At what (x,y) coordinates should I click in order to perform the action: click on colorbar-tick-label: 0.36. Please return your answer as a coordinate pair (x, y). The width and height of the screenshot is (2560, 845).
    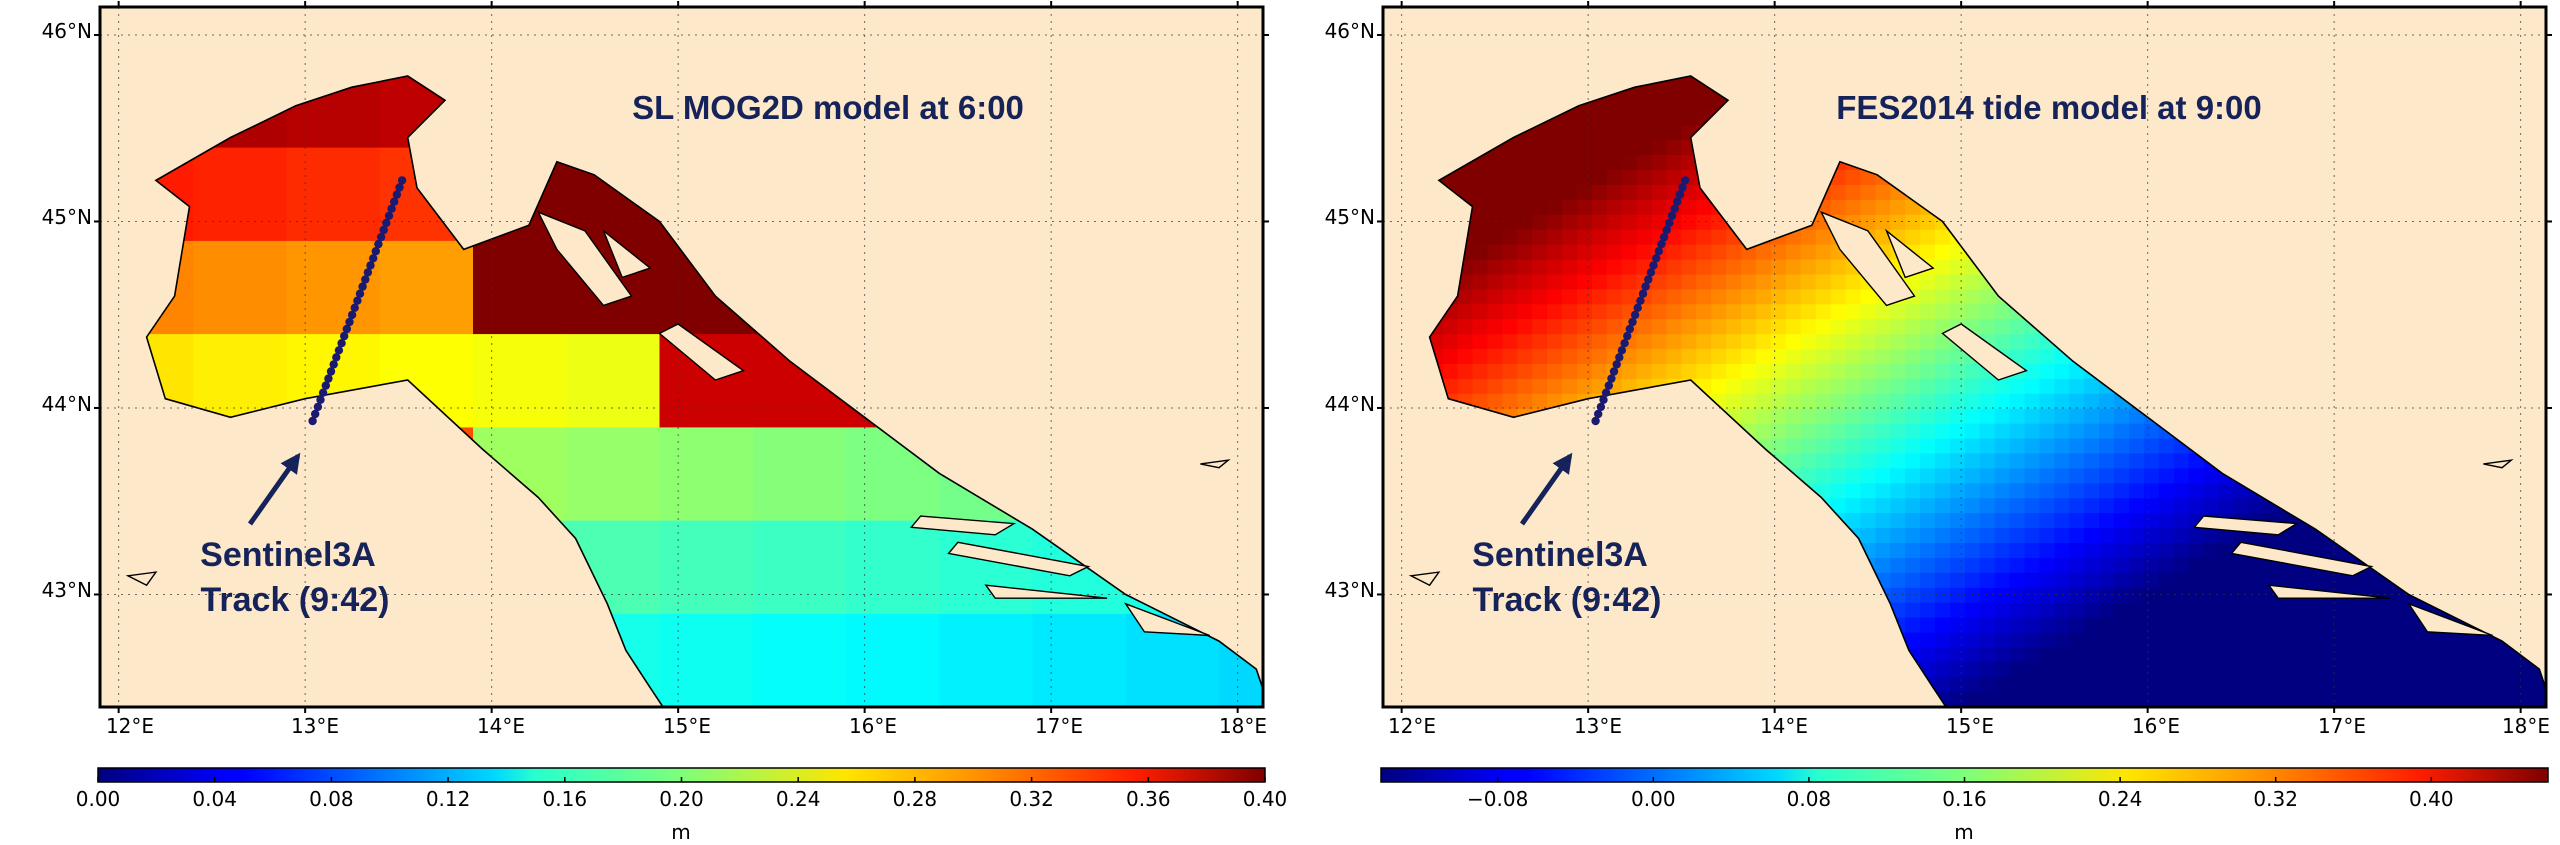
    Looking at the image, I should click on (1148, 799).